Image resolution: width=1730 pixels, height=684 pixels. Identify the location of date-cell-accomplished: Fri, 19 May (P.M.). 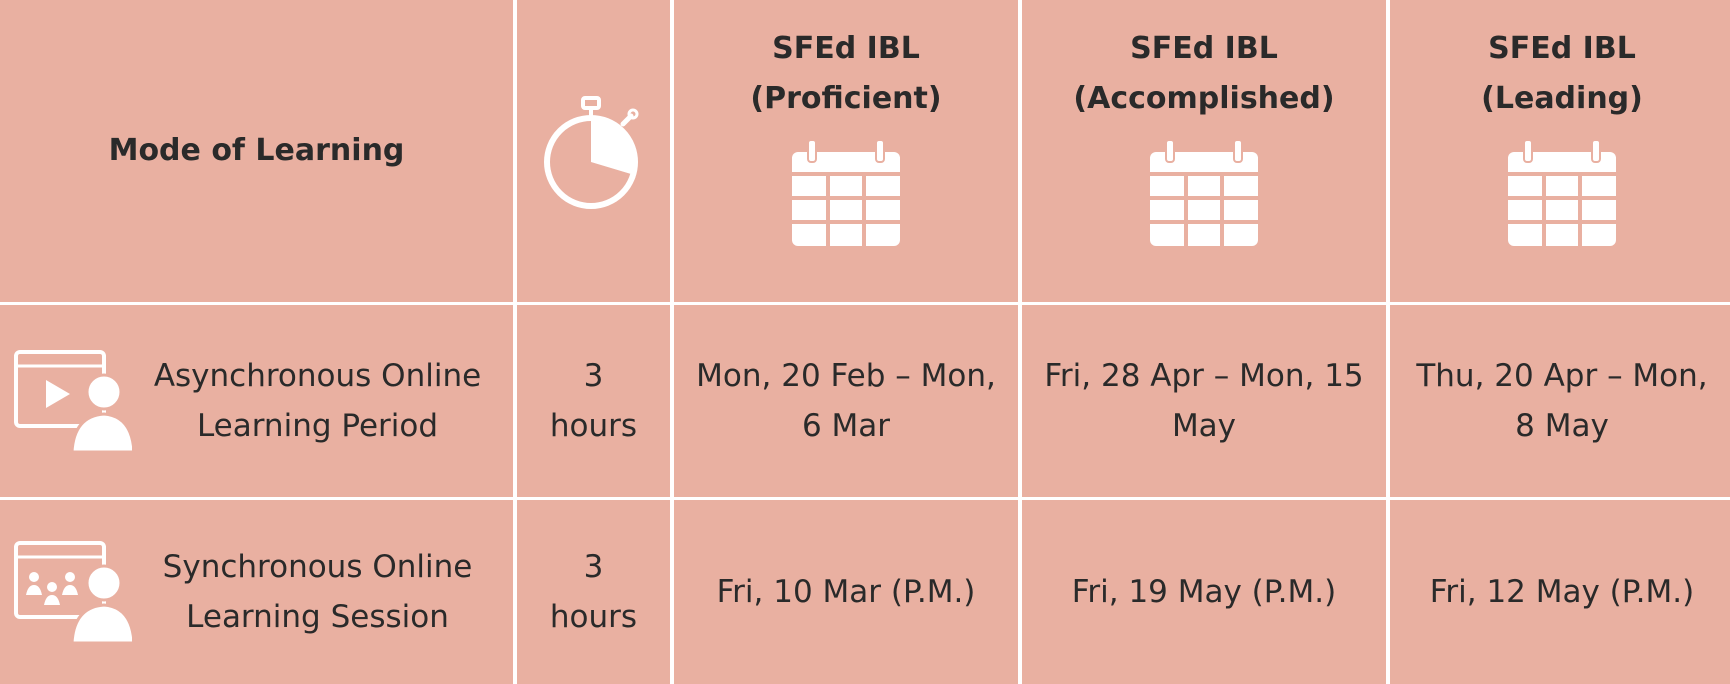
(1204, 592).